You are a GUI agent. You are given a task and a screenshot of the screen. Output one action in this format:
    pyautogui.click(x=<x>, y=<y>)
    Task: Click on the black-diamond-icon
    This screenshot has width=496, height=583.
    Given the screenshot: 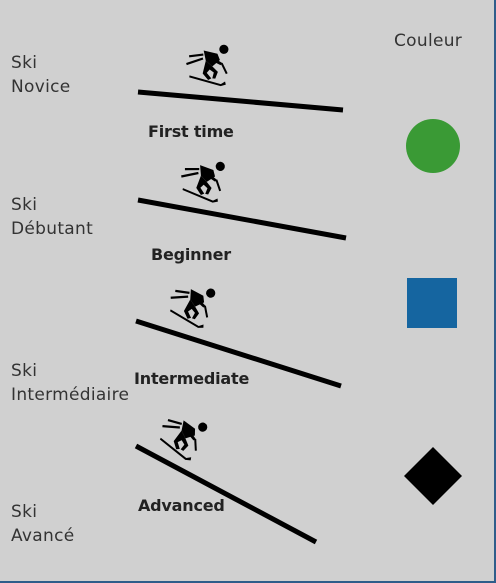 What is the action you would take?
    pyautogui.click(x=433, y=476)
    